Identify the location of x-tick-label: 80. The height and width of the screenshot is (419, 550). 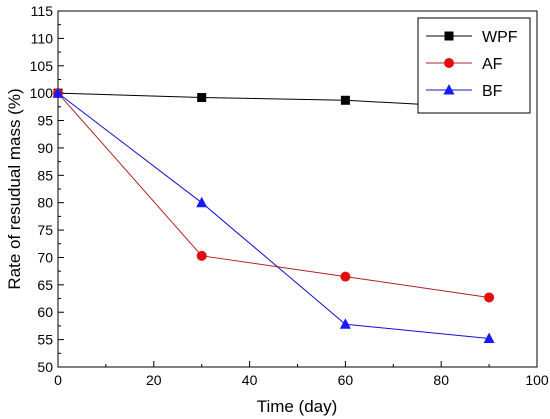
(441, 380).